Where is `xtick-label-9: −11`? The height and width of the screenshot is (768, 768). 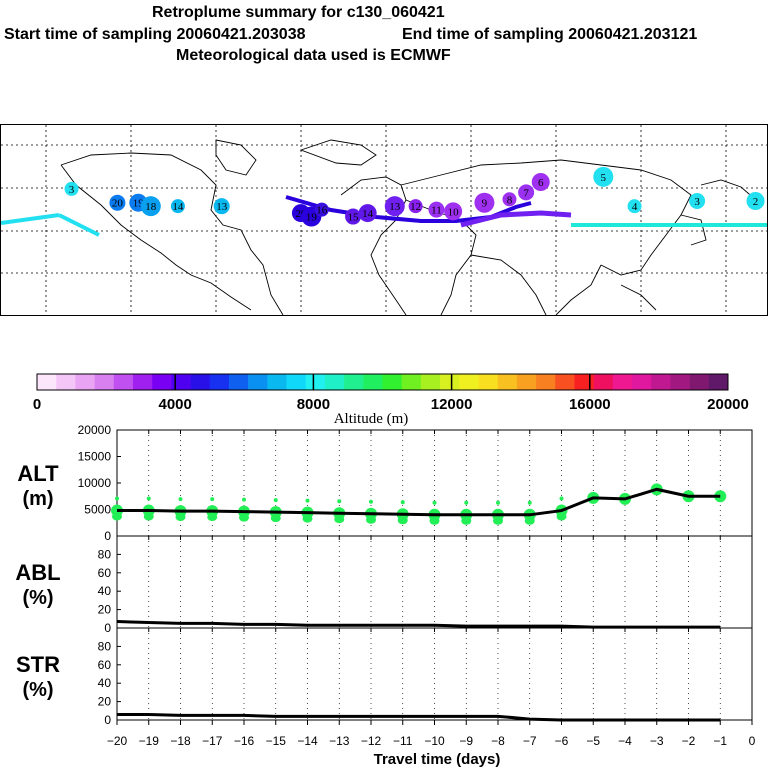 xtick-label-9: −11 is located at coordinates (403, 741).